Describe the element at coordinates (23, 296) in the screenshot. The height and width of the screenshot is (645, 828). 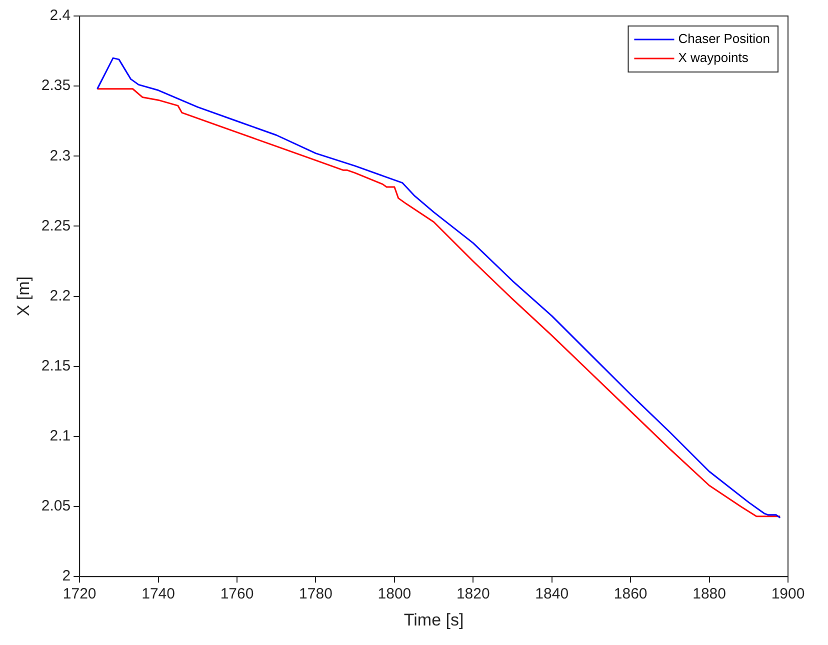
I see `y-axis-title: X [m]` at that location.